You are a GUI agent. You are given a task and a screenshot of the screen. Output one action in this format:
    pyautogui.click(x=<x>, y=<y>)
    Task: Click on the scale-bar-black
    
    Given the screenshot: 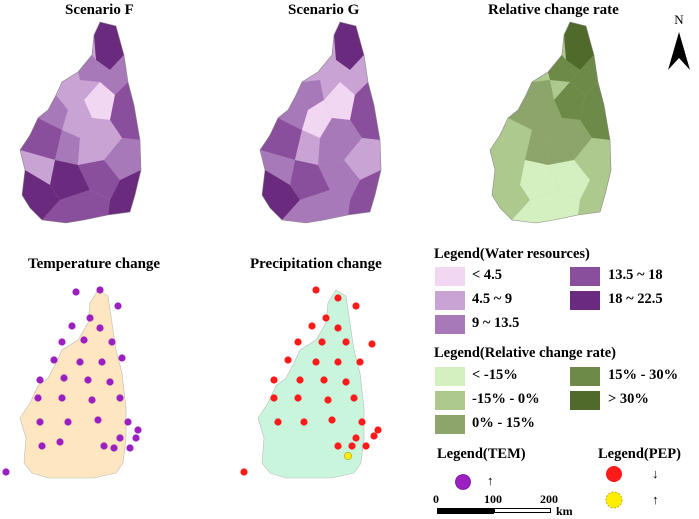 What is the action you would take?
    pyautogui.click(x=465, y=511)
    